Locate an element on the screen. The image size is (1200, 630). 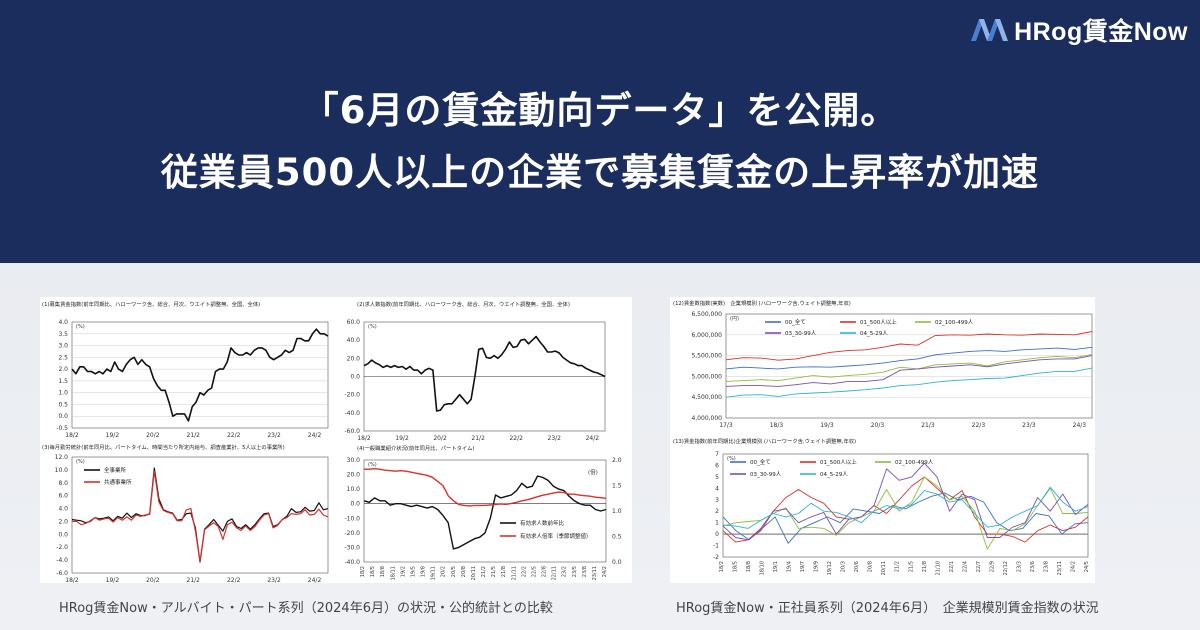
y-tick-label: 6,000,000 is located at coordinates (706, 335).